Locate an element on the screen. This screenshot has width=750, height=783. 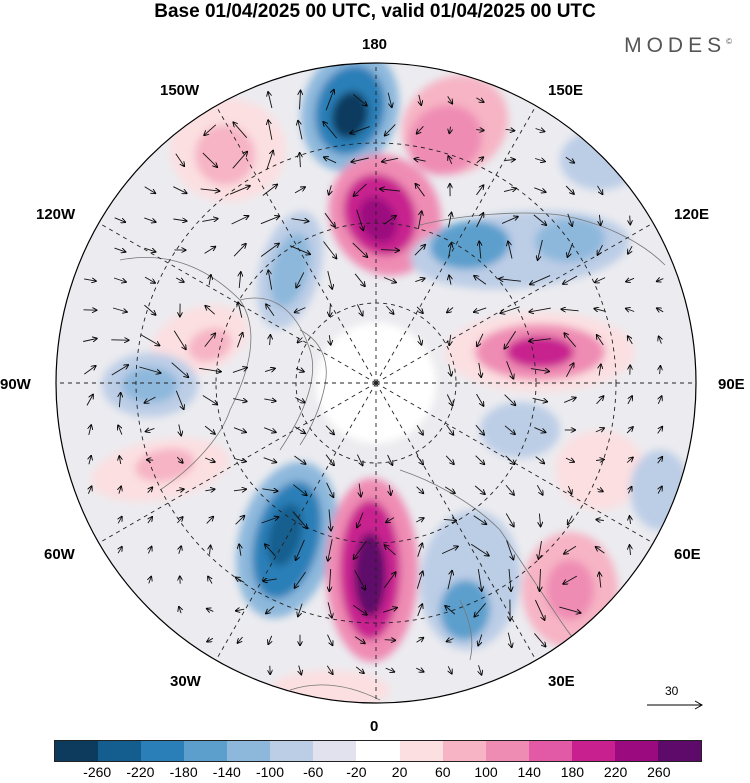
colorbar-tick-label: 60 is located at coordinates (443, 772).